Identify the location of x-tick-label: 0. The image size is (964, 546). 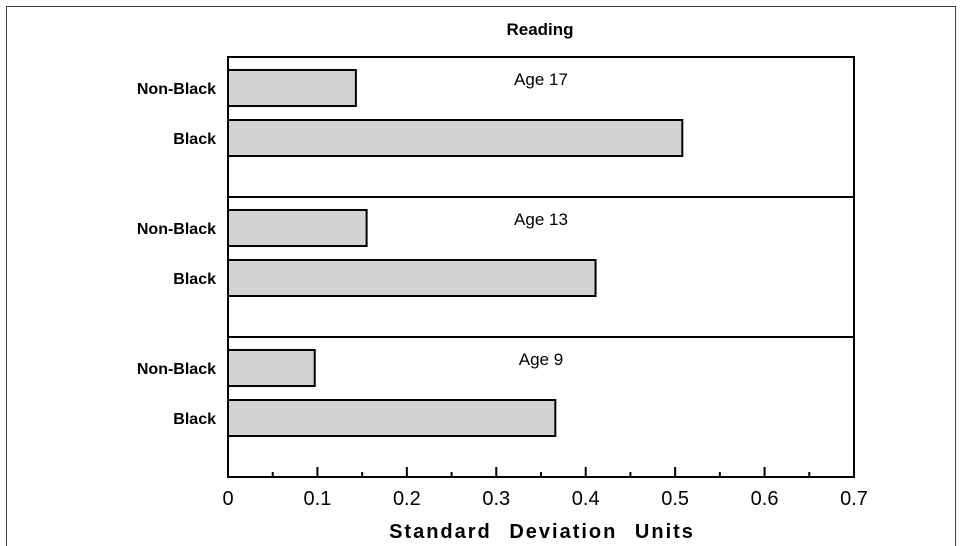
(227, 499).